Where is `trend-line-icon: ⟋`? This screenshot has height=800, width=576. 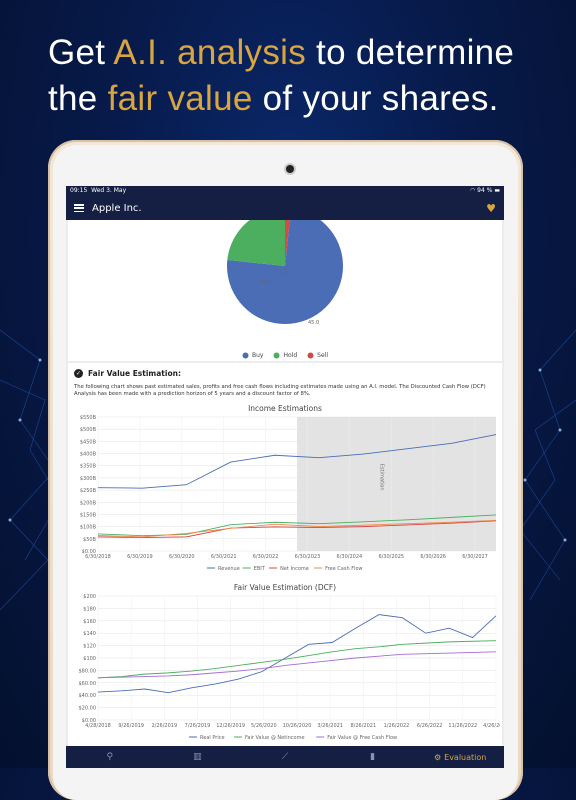 trend-line-icon: ⟋ is located at coordinates (285, 757).